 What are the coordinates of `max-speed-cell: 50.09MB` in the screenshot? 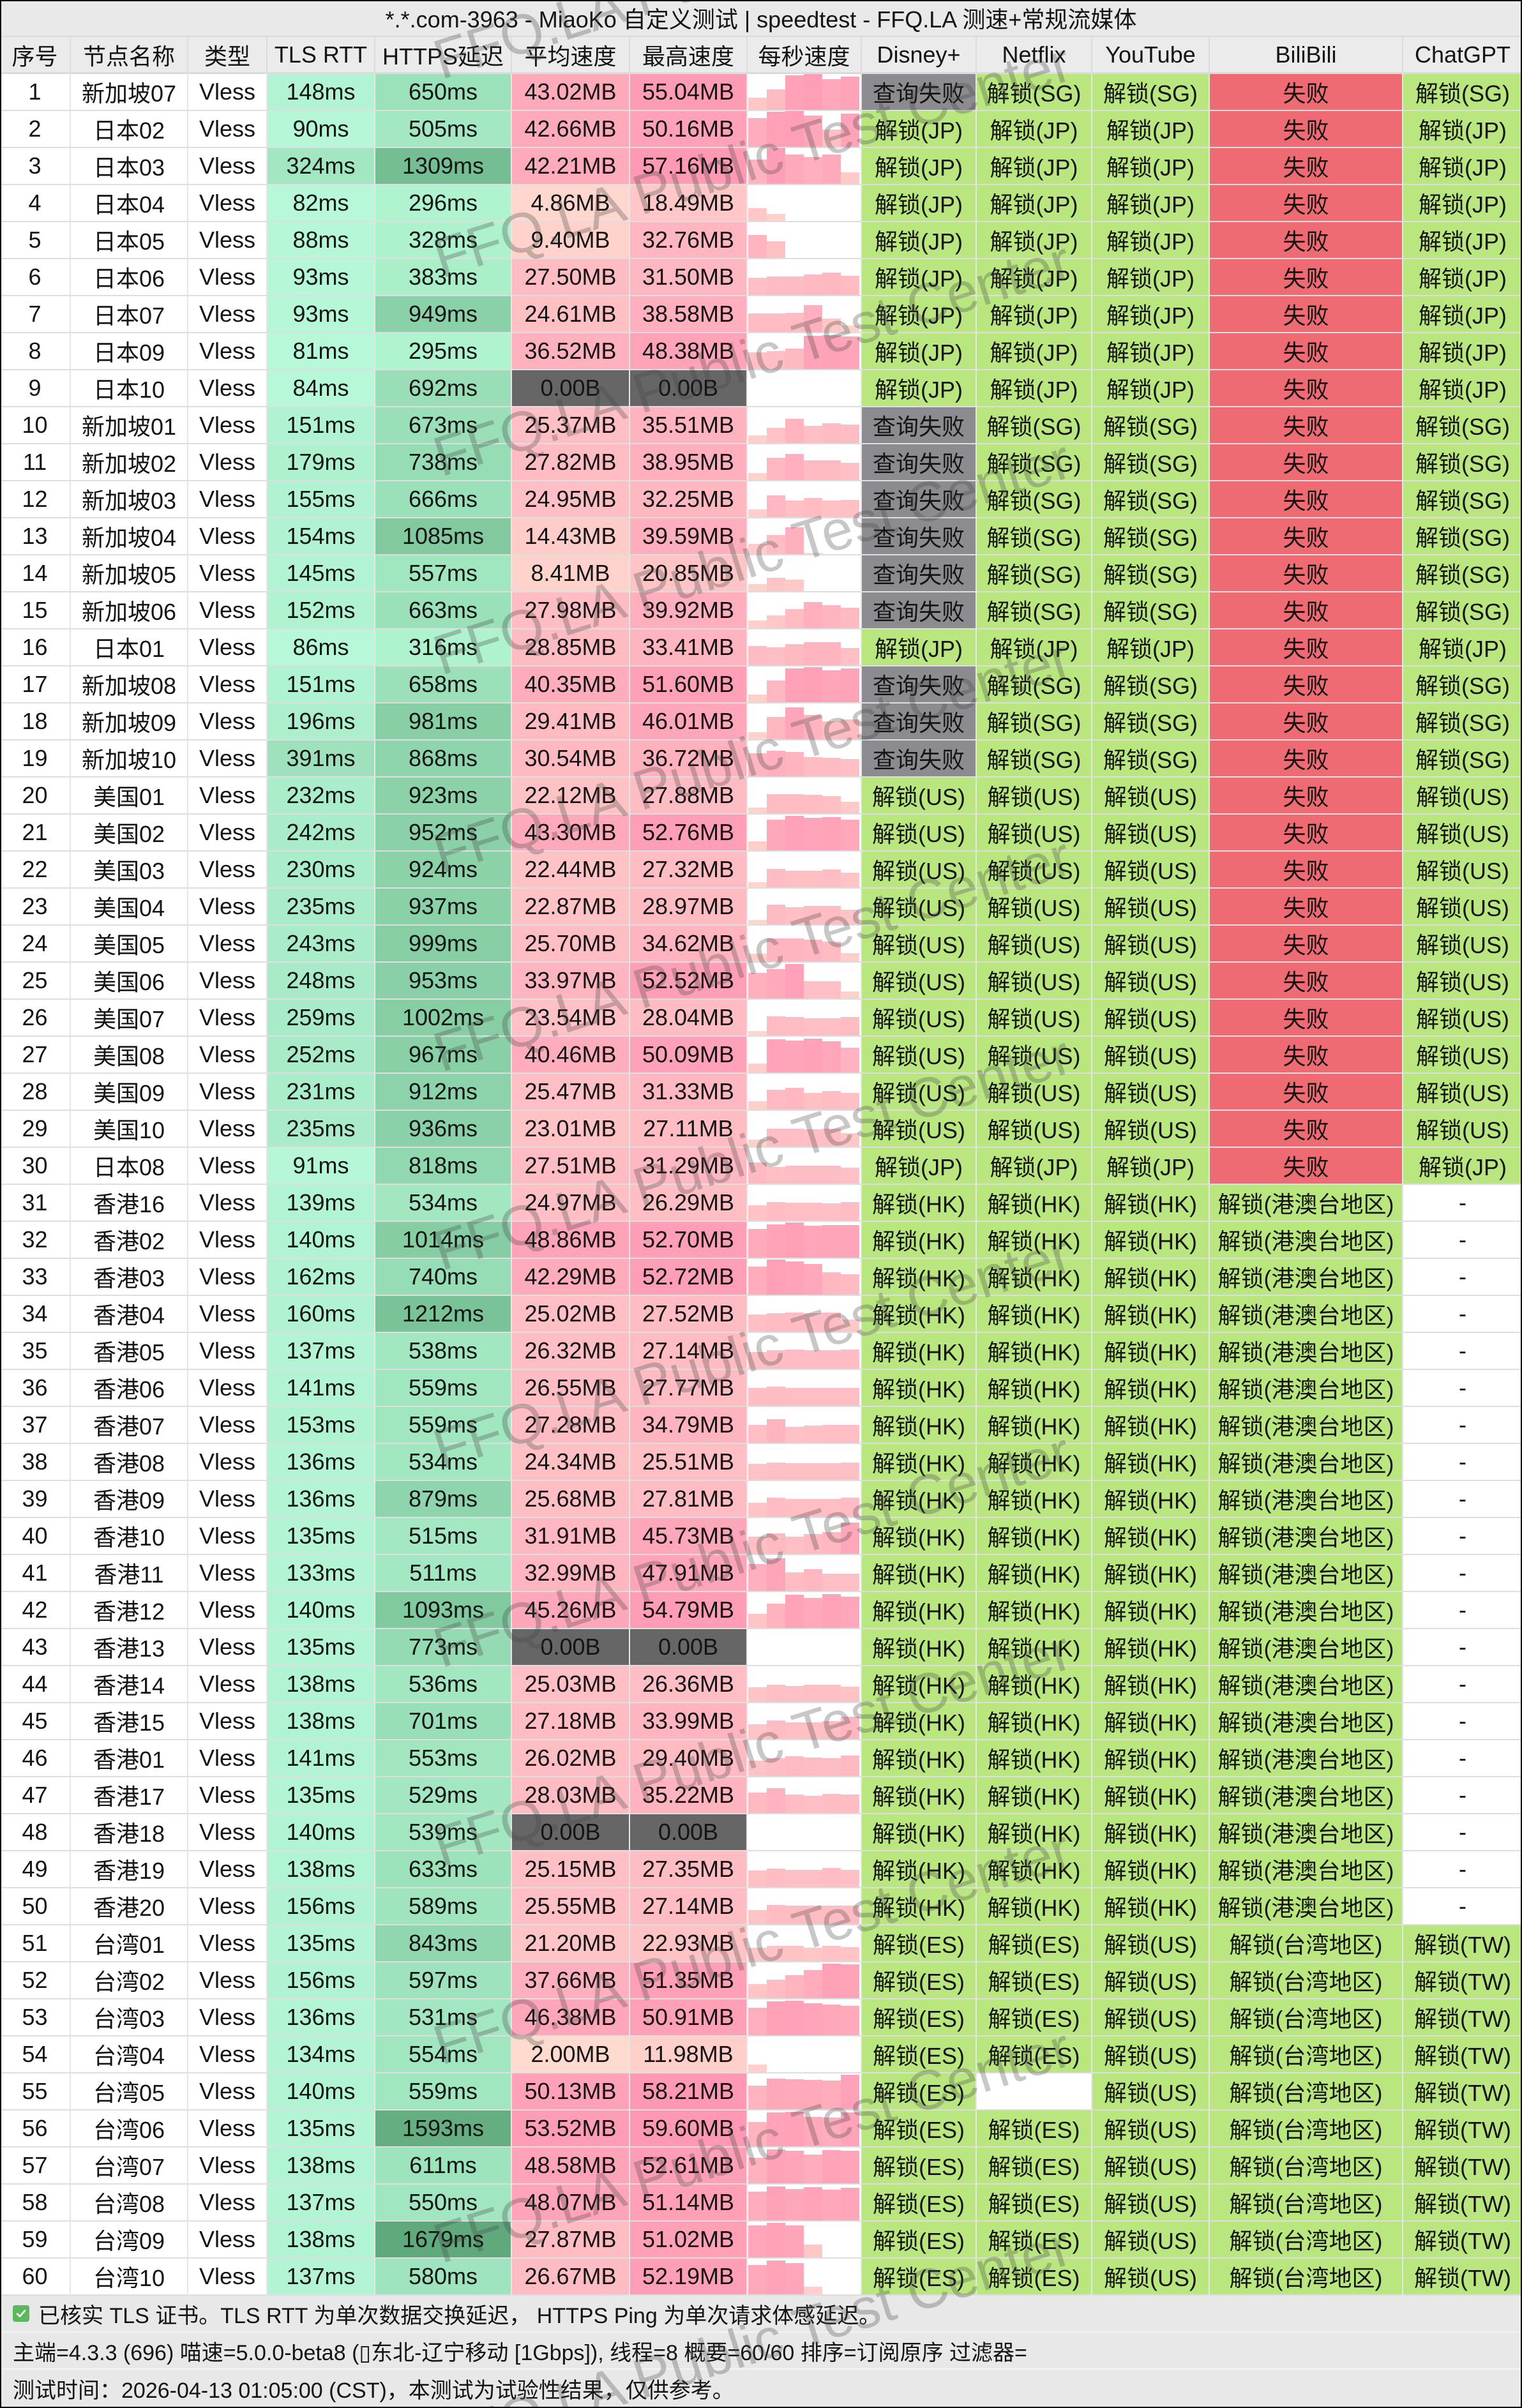 It's located at (689, 1055).